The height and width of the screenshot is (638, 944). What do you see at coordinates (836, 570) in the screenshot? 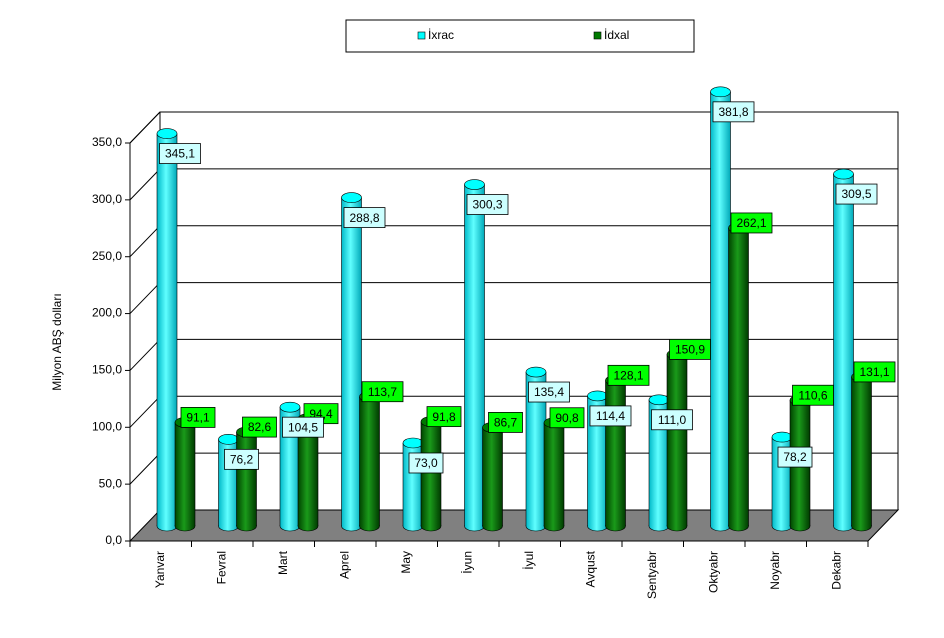
I see `x-tick-label: Dekabr` at bounding box center [836, 570].